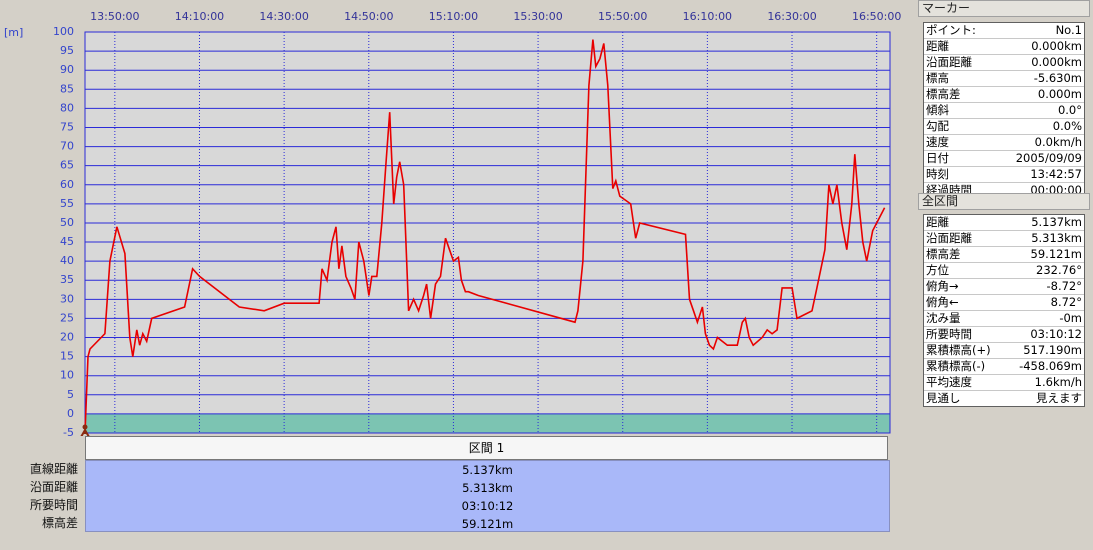  Describe the element at coordinates (937, 126) in the screenshot. I see `panel-key: 勾配` at that location.